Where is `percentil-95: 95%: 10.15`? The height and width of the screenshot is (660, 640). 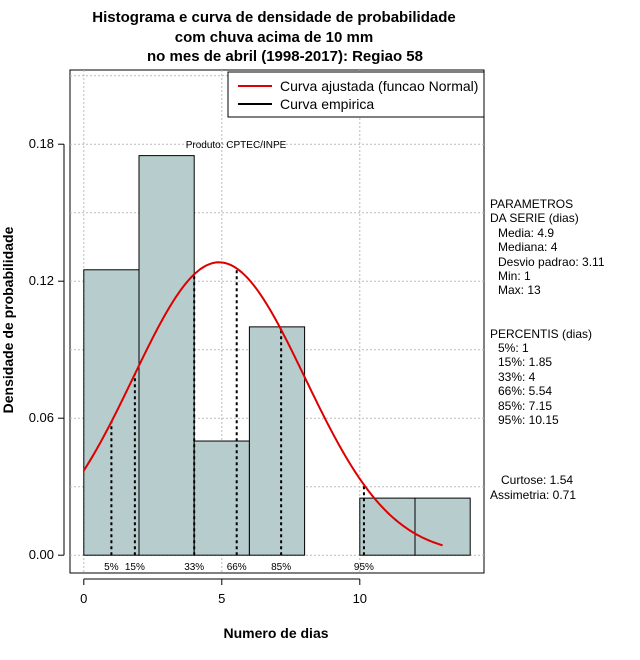
percentil-95: 95%: 10.15 is located at coordinates (528, 420).